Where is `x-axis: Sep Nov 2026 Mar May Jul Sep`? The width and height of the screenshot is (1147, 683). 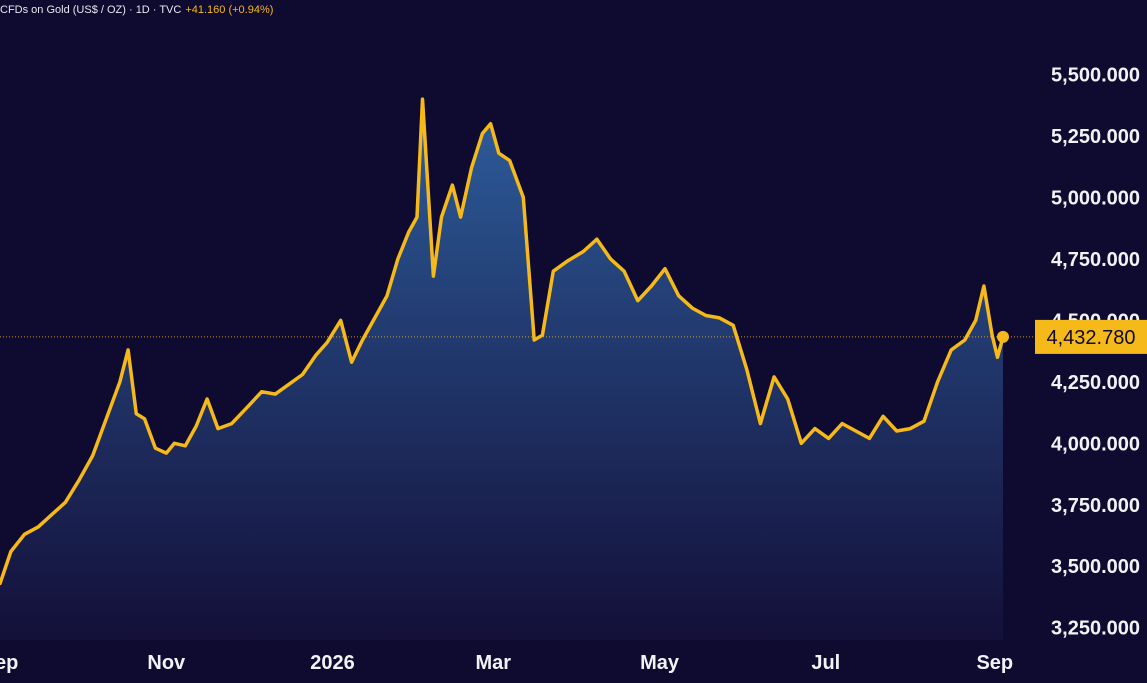
x-axis: Sep Nov 2026 Mar May Jul Sep is located at coordinates (506, 663).